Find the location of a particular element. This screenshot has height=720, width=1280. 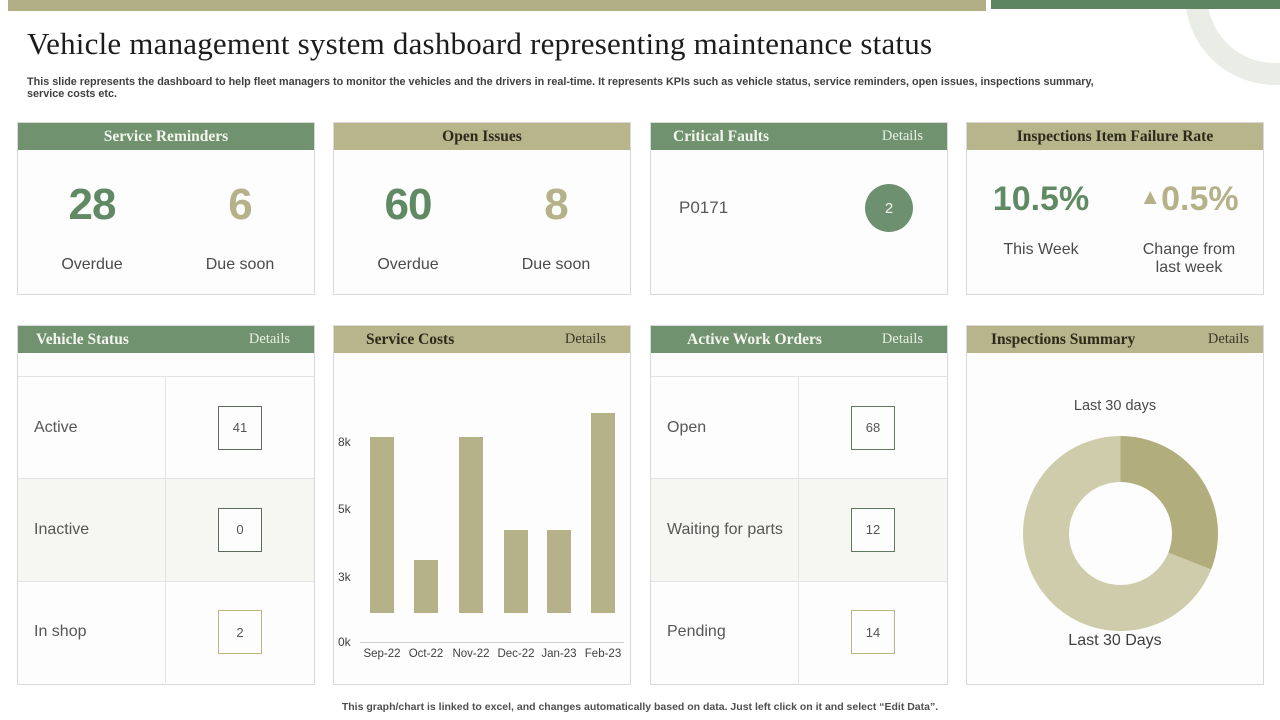

table-row: Inactive 0 is located at coordinates (166, 529).